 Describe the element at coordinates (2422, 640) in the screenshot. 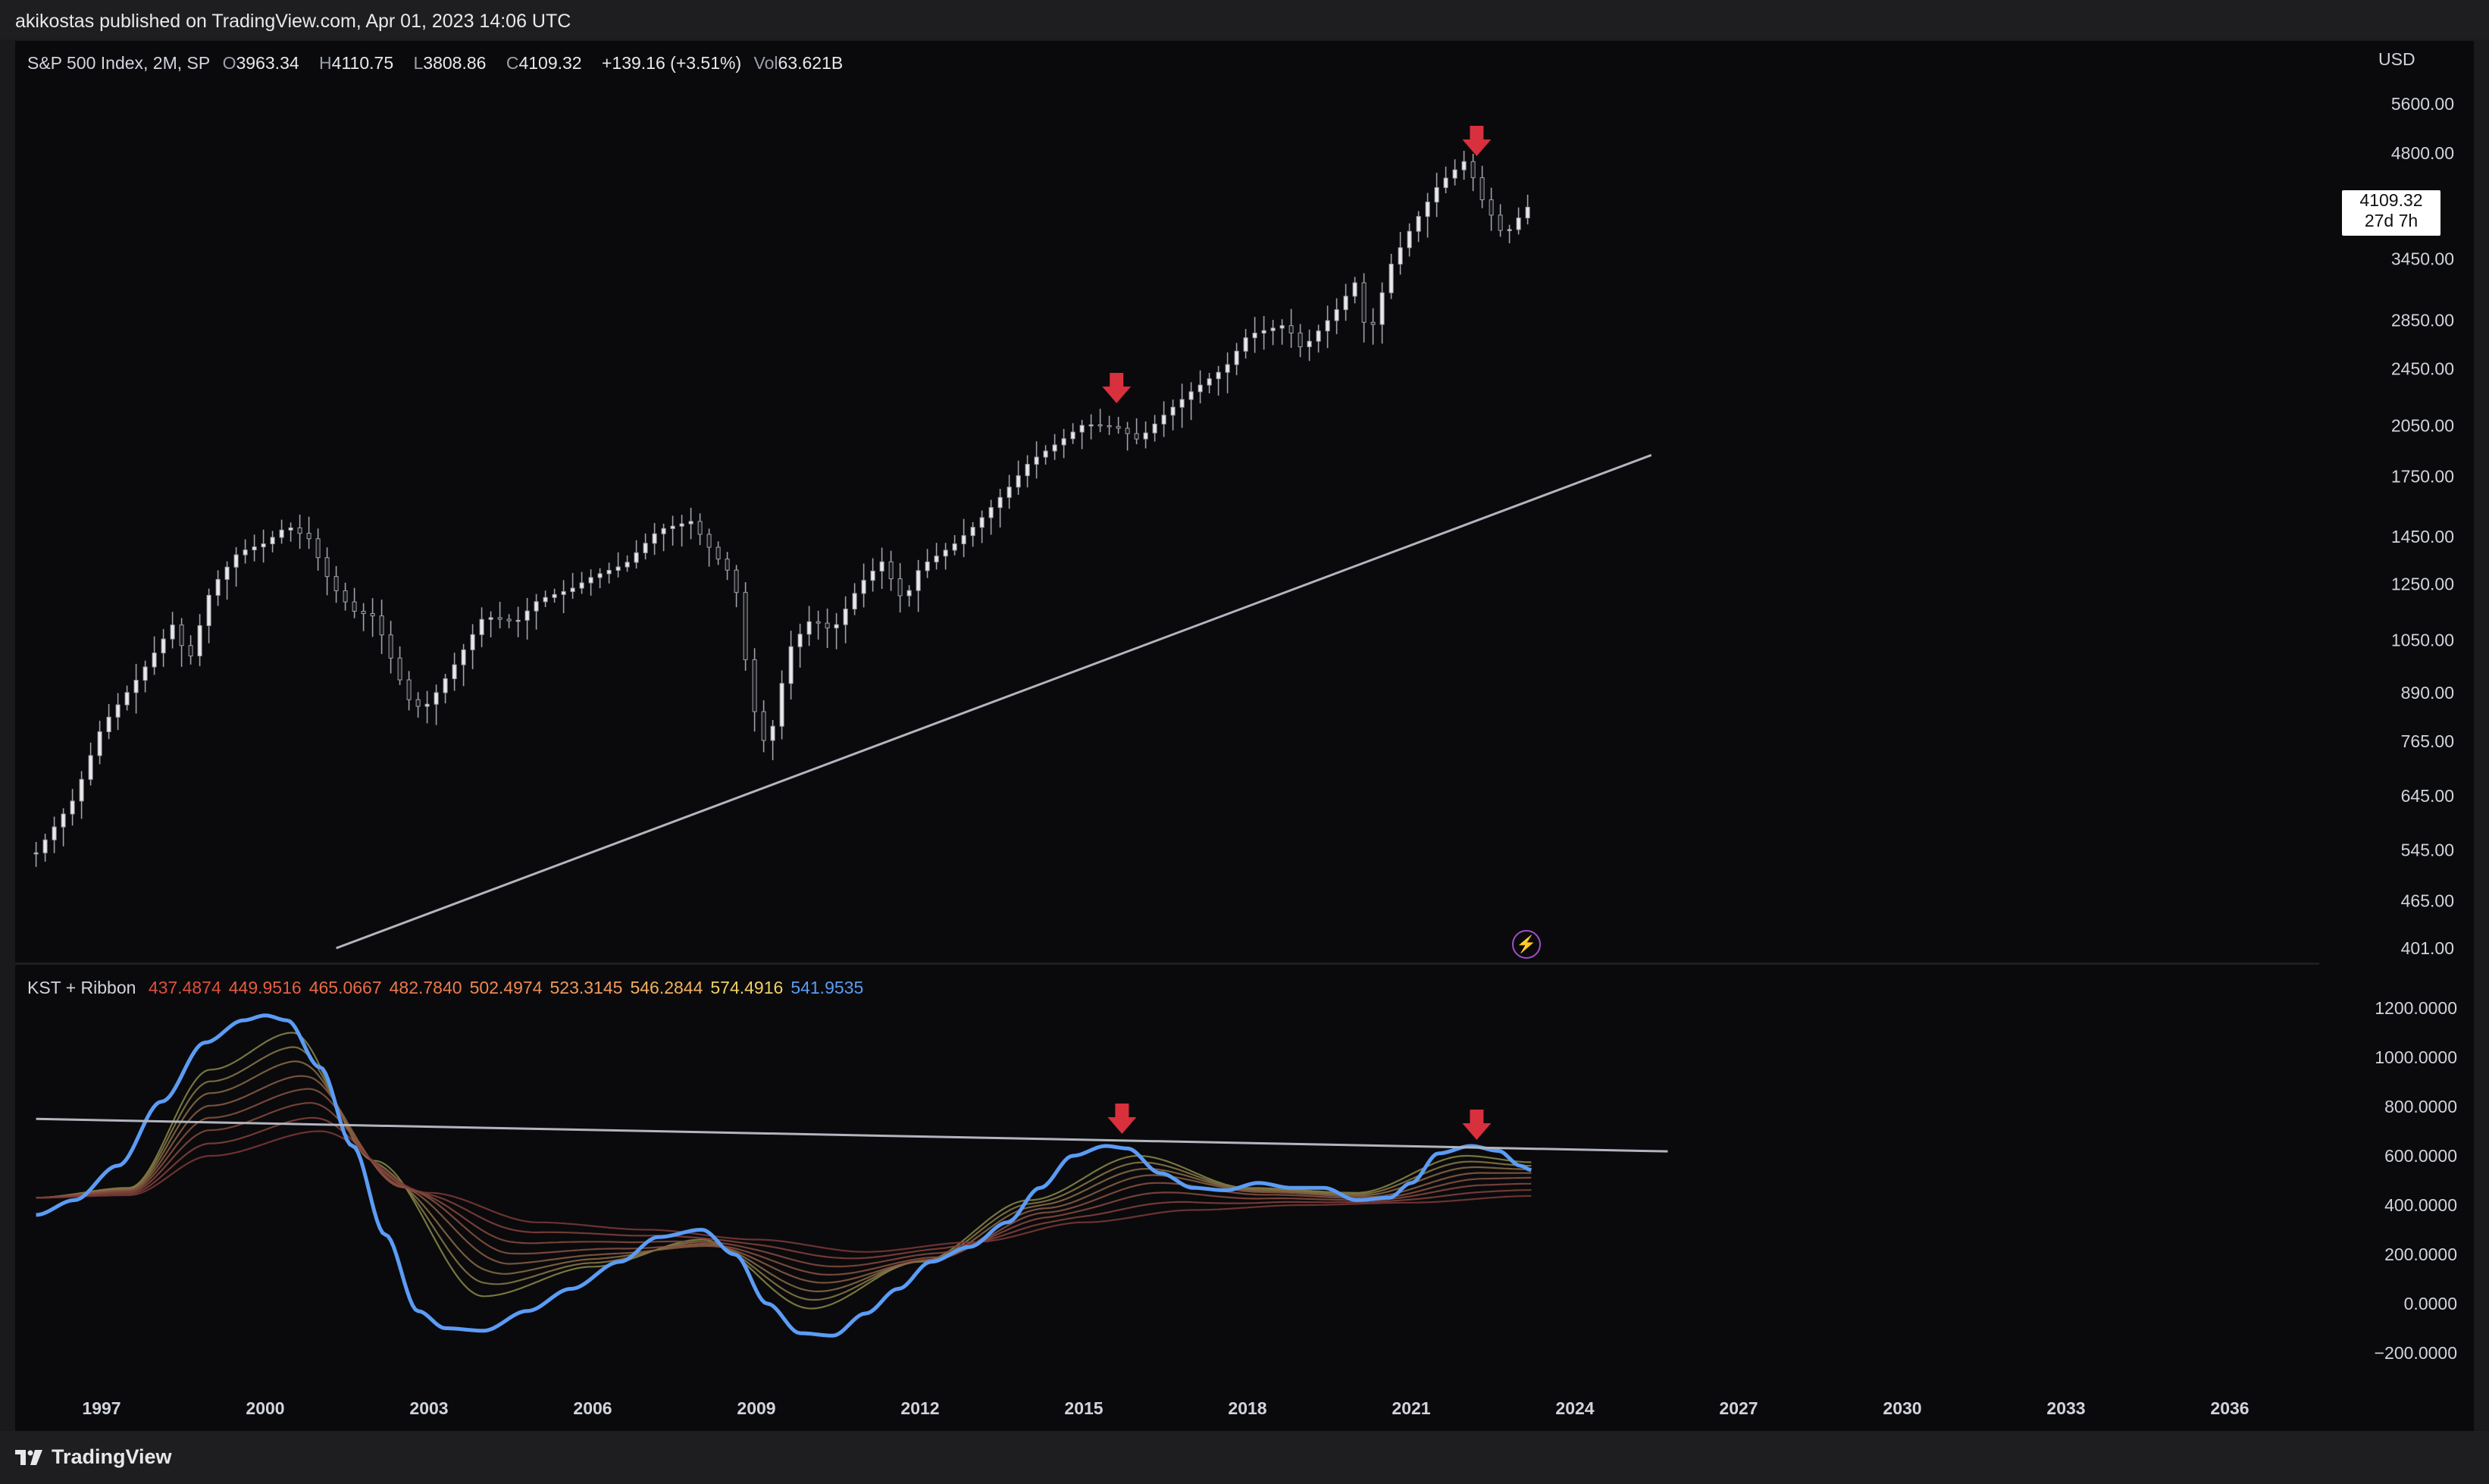

I see `price-tick-label: 1050.00` at that location.